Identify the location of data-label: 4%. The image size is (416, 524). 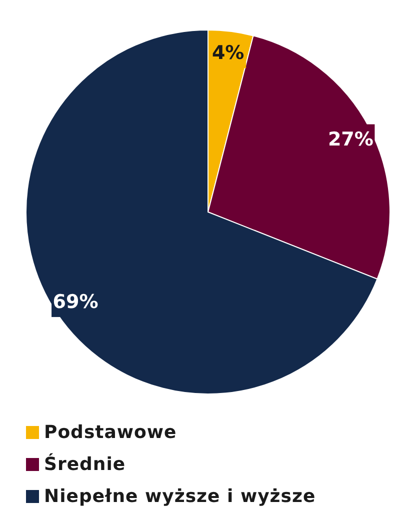
(228, 53).